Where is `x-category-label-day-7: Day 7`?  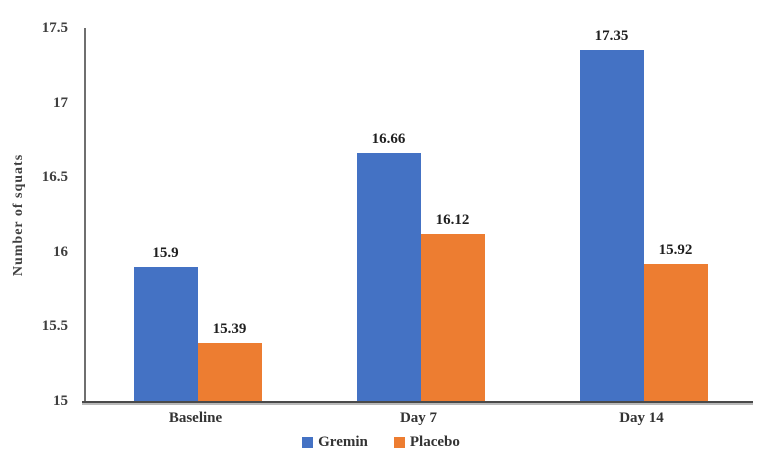 x-category-label-day-7: Day 7 is located at coordinates (418, 418).